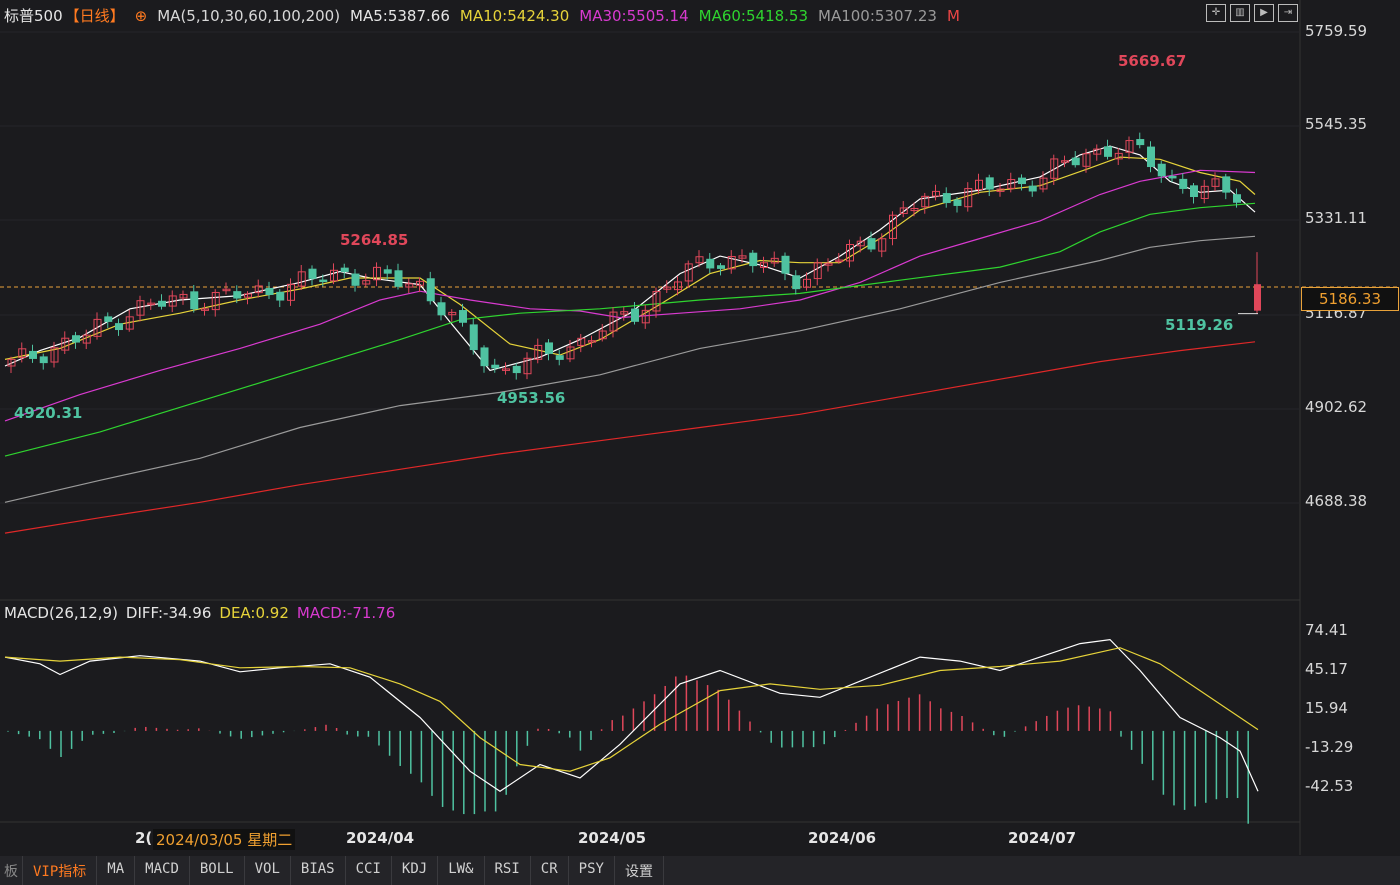 The image size is (1400, 885). What do you see at coordinates (369, 870) in the screenshot?
I see `tab-cci: CCI` at bounding box center [369, 870].